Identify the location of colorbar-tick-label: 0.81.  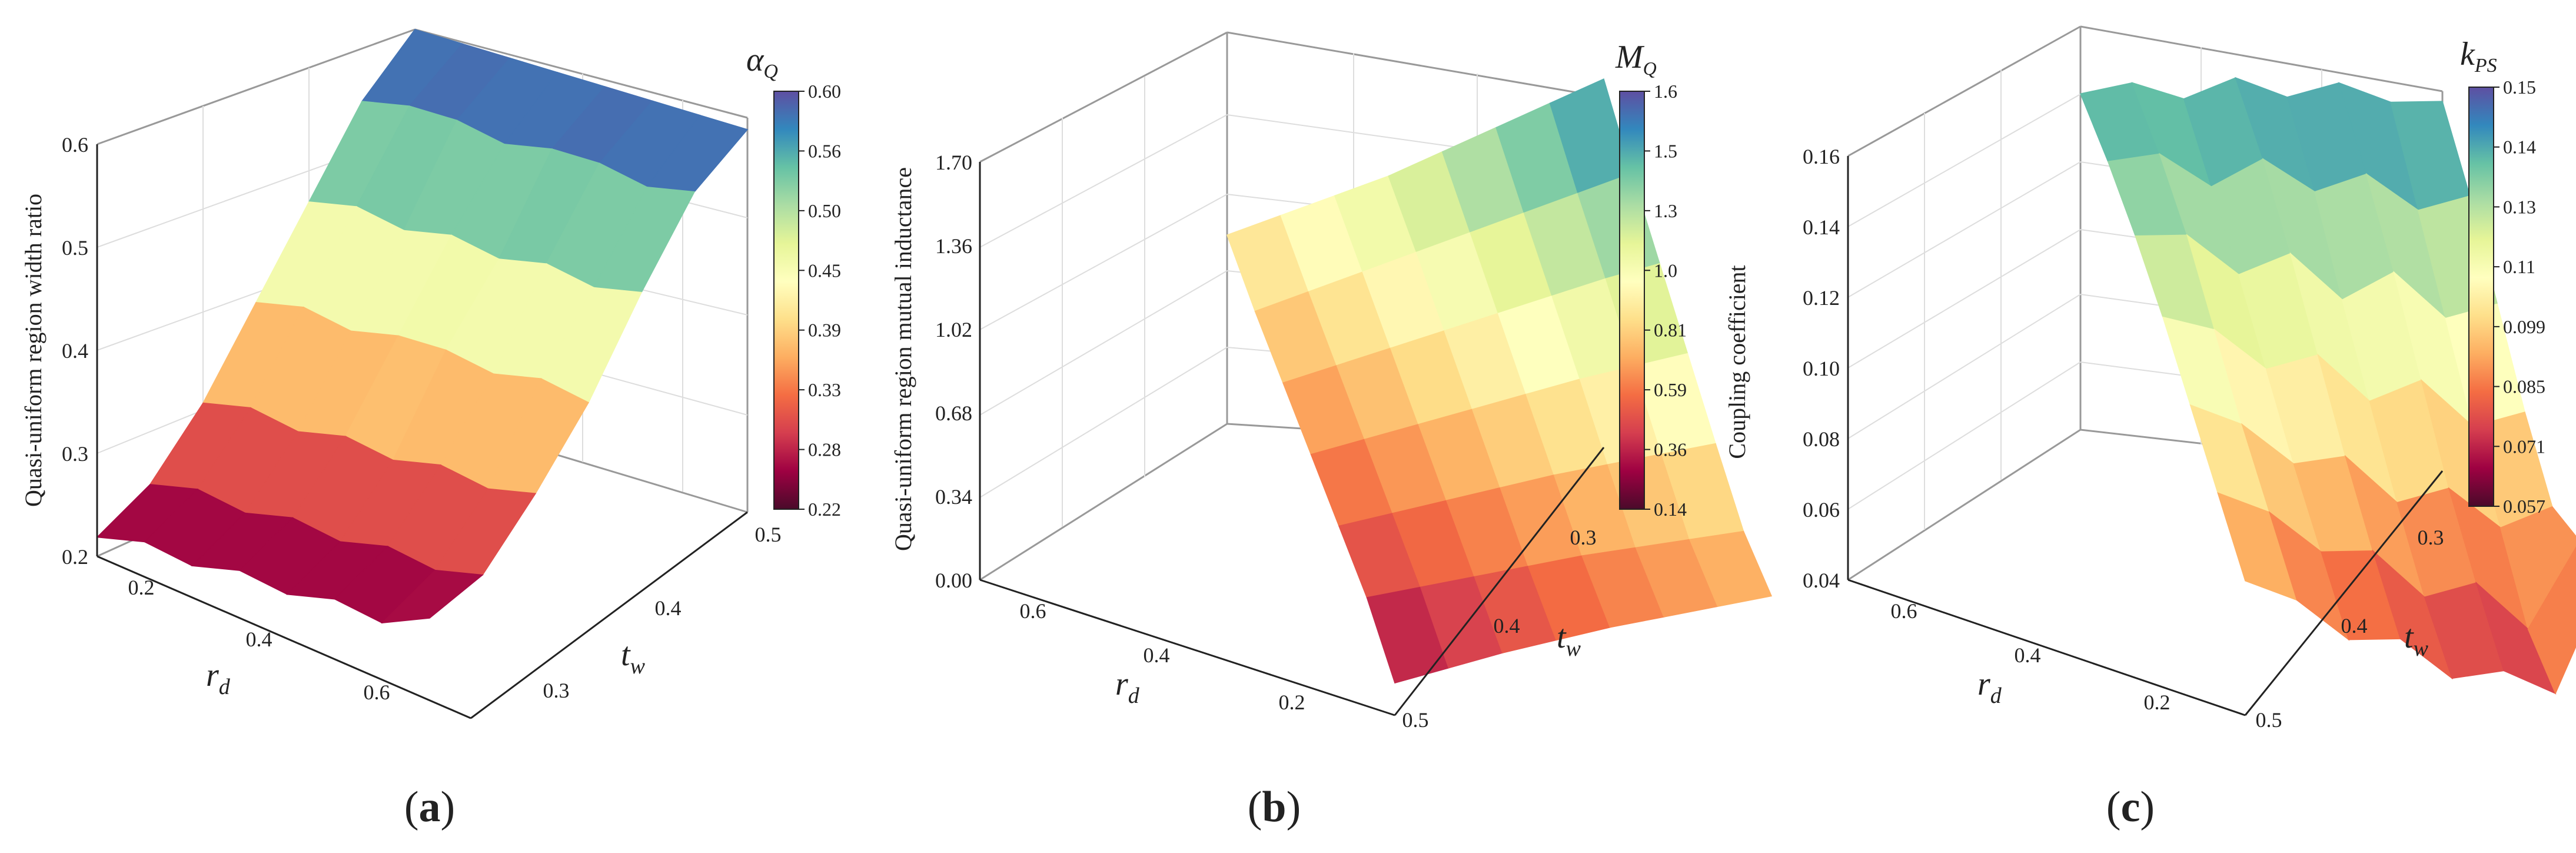
(1670, 330).